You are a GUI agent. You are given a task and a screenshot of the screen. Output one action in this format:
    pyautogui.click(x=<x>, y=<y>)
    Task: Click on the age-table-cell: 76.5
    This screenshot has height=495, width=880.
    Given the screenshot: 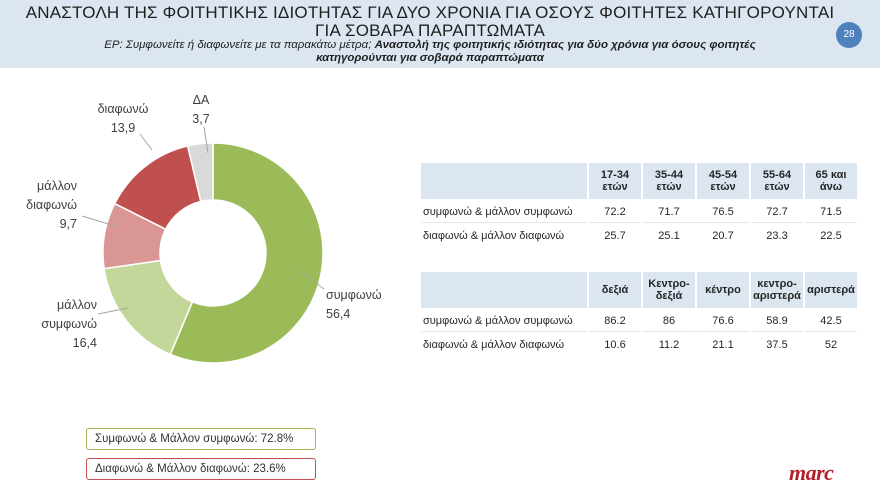 What is the action you would take?
    pyautogui.click(x=723, y=212)
    